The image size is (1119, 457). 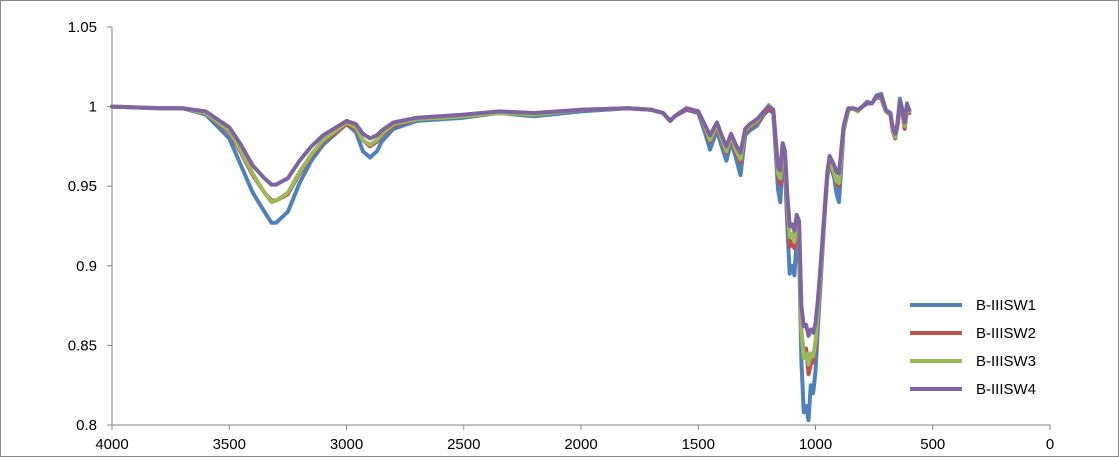 What do you see at coordinates (1006, 389) in the screenshot?
I see `legend-label: B-IIISW4` at bounding box center [1006, 389].